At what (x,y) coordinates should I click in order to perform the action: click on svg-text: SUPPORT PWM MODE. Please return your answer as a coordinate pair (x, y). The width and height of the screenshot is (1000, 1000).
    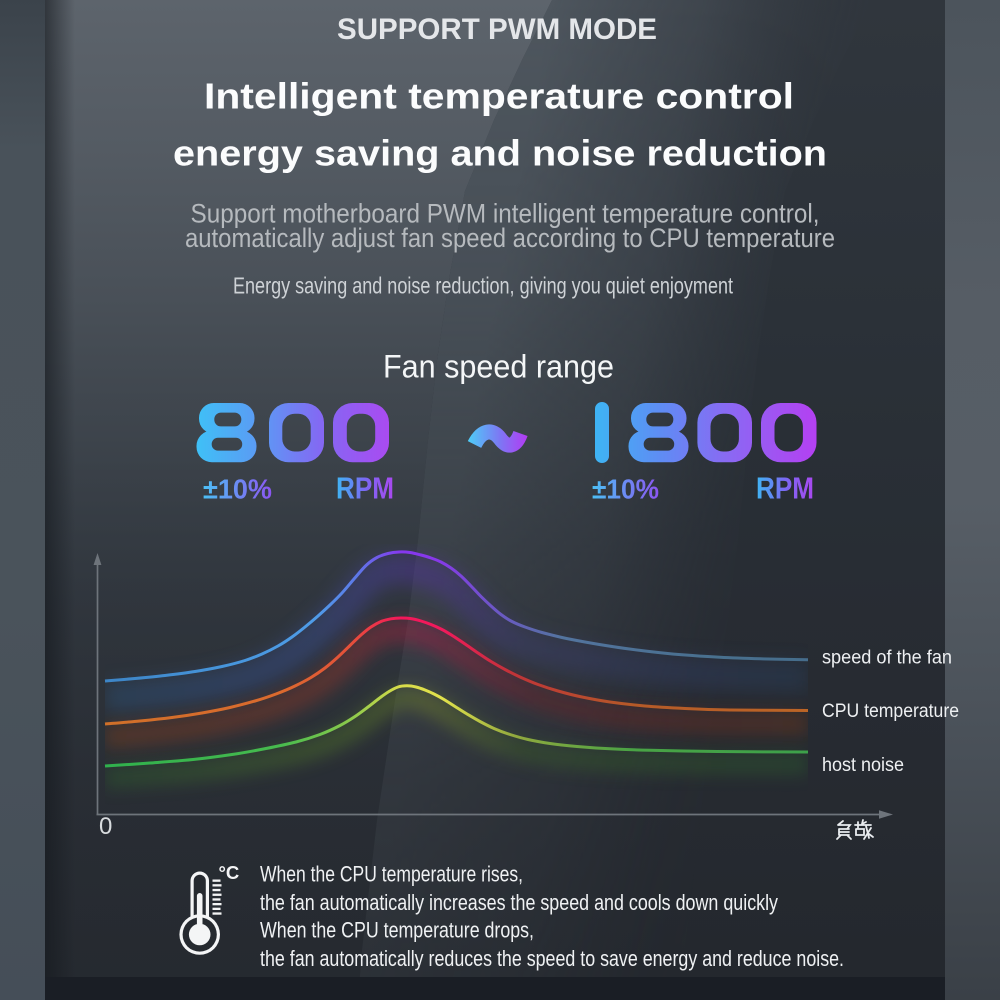
    Looking at the image, I should click on (497, 29).